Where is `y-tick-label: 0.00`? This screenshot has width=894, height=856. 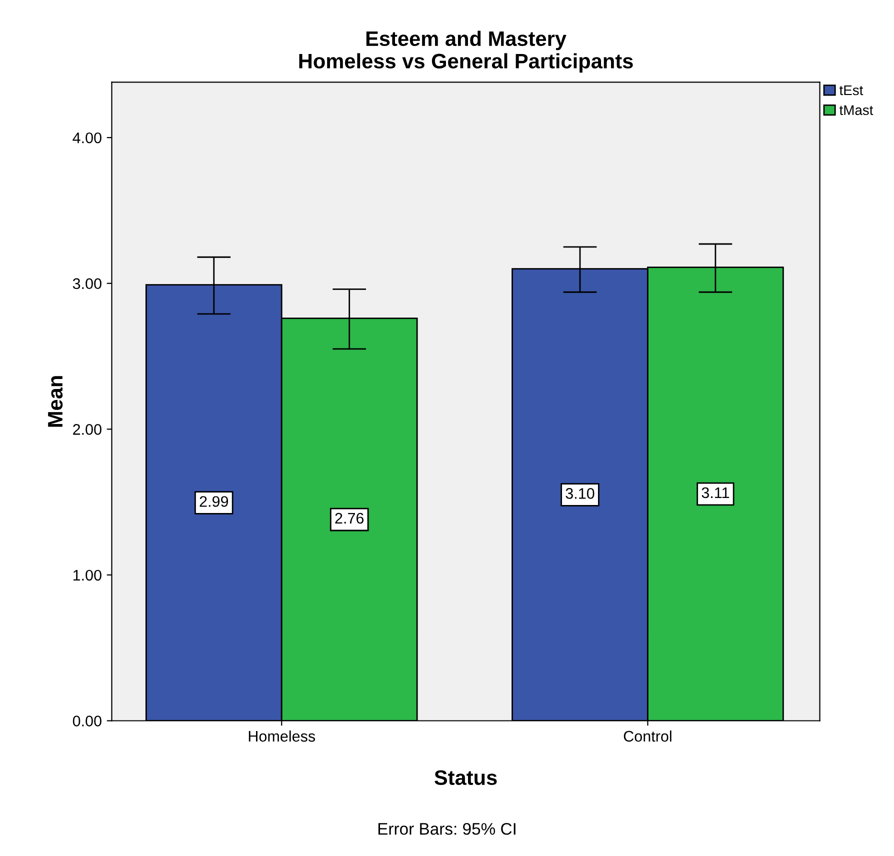 y-tick-label: 0.00 is located at coordinates (87, 721).